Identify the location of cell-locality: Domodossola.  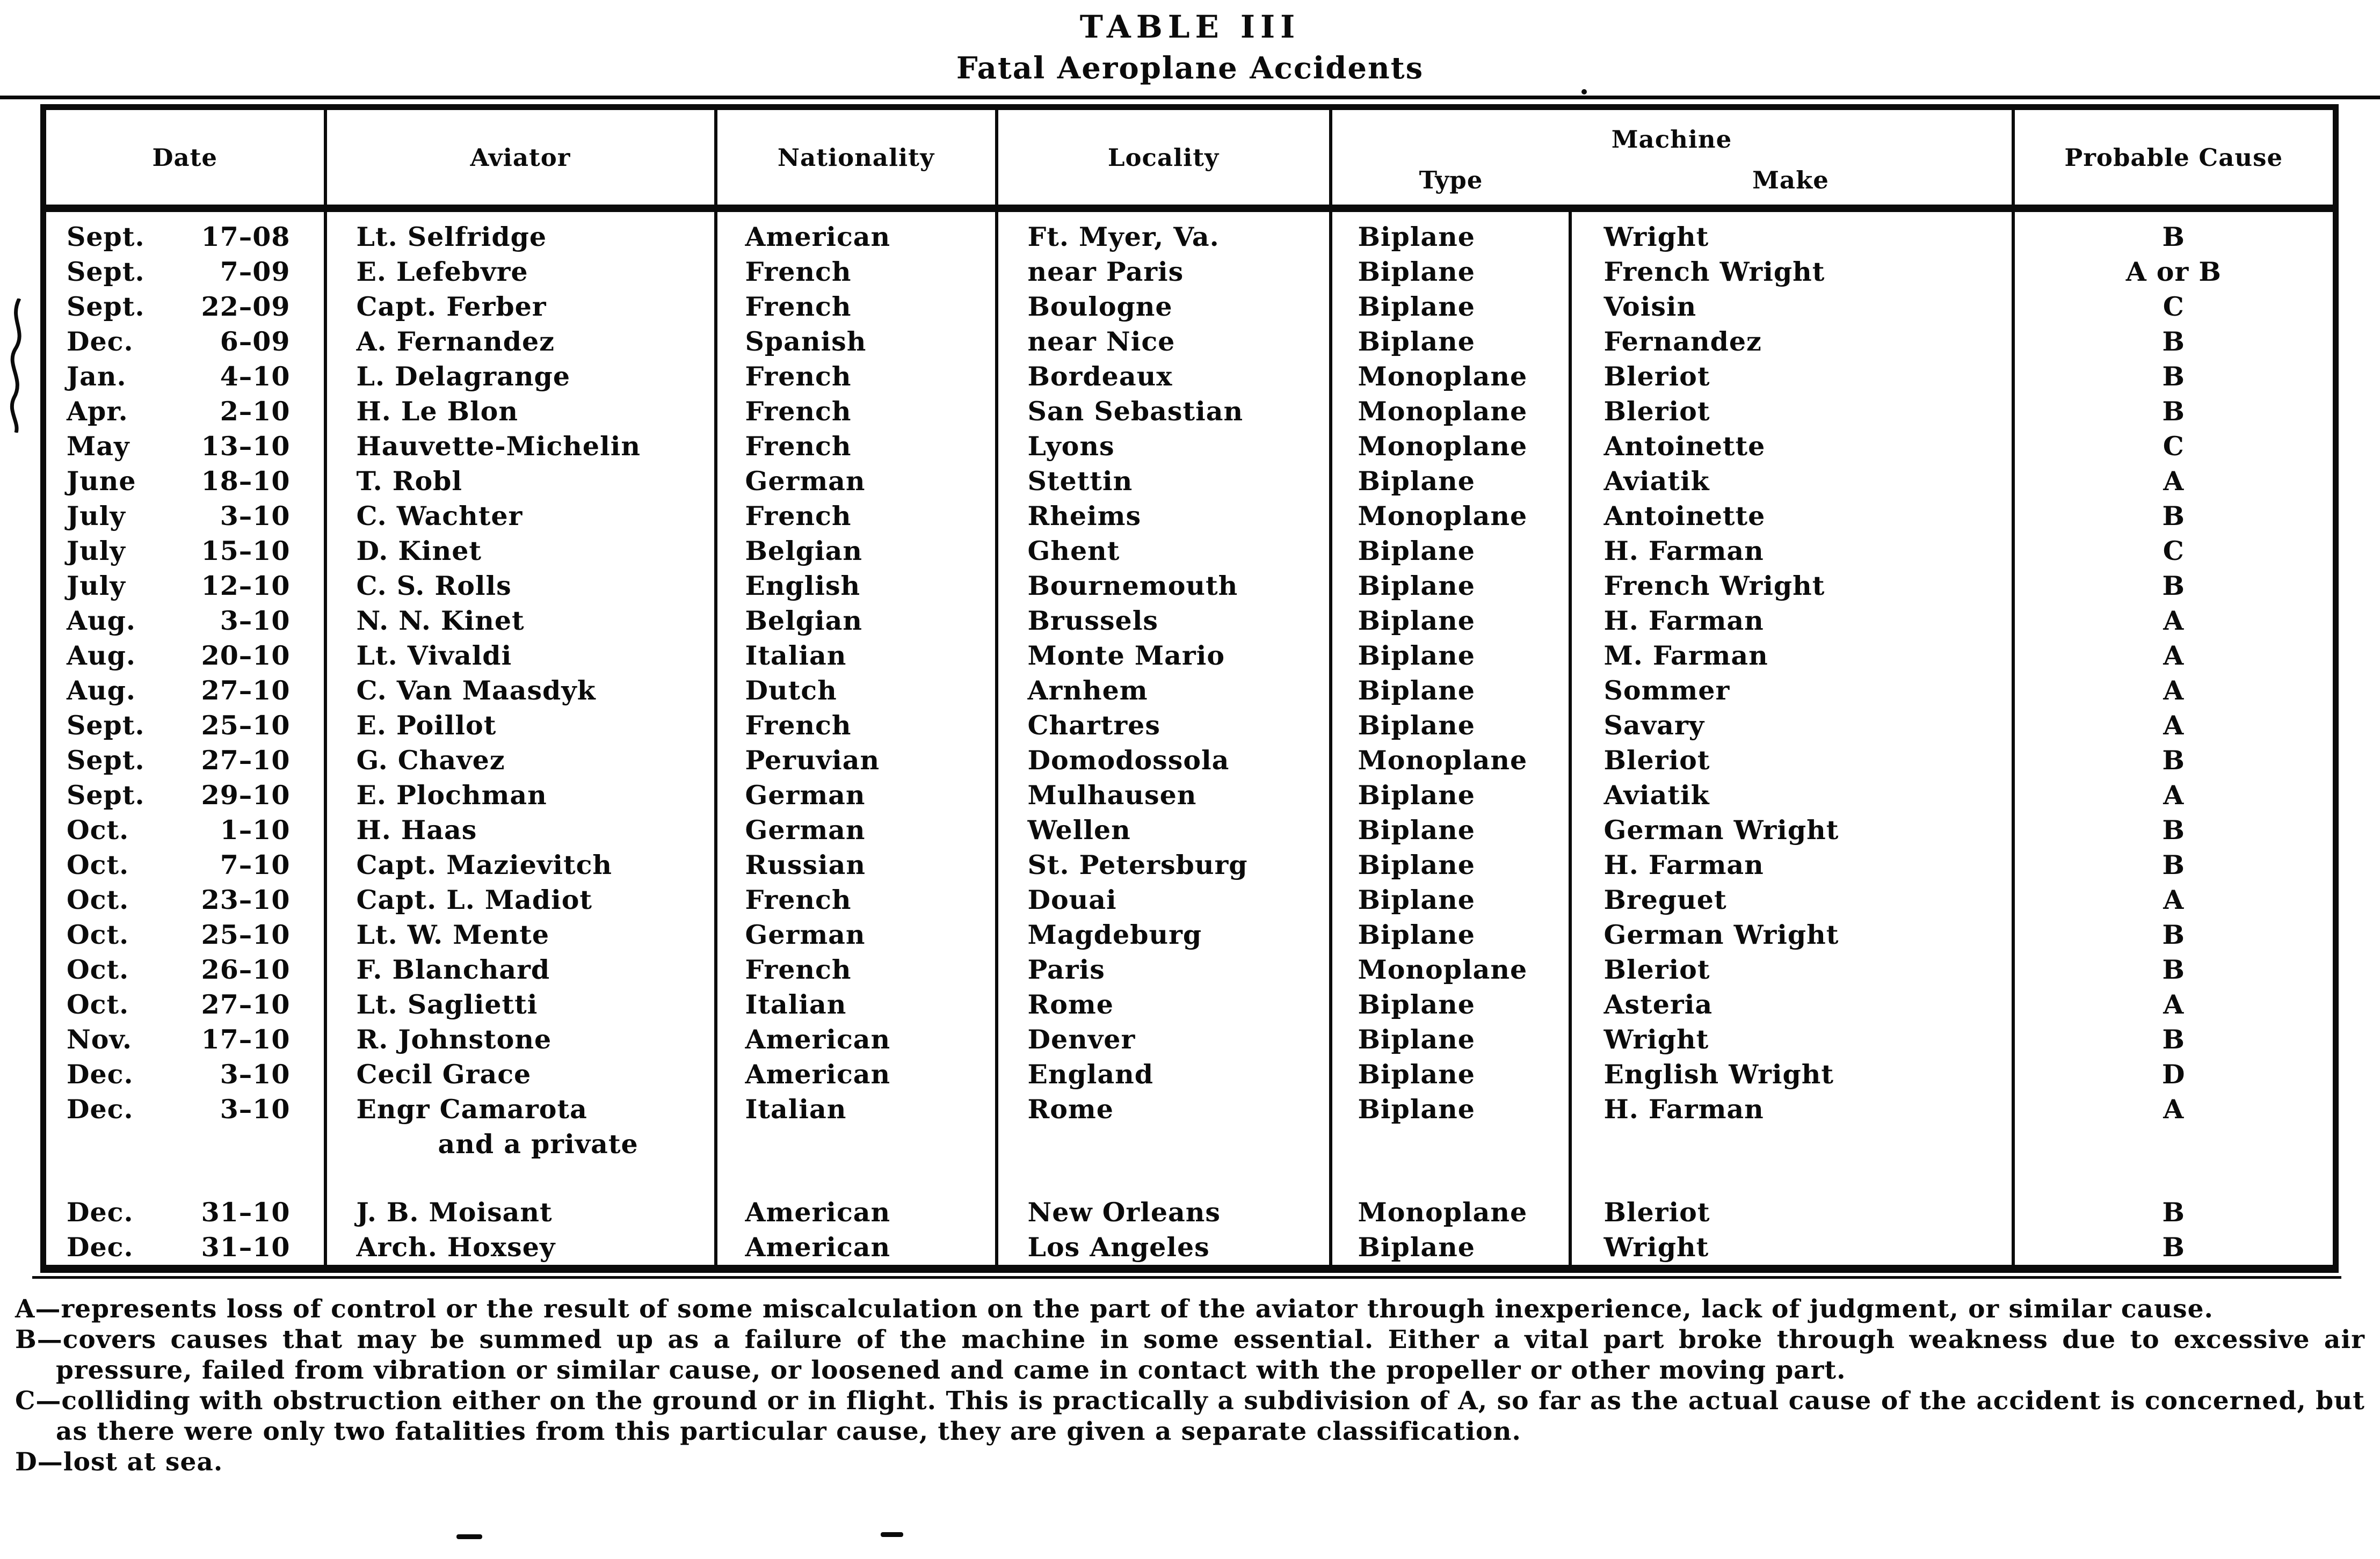
(1164, 760).